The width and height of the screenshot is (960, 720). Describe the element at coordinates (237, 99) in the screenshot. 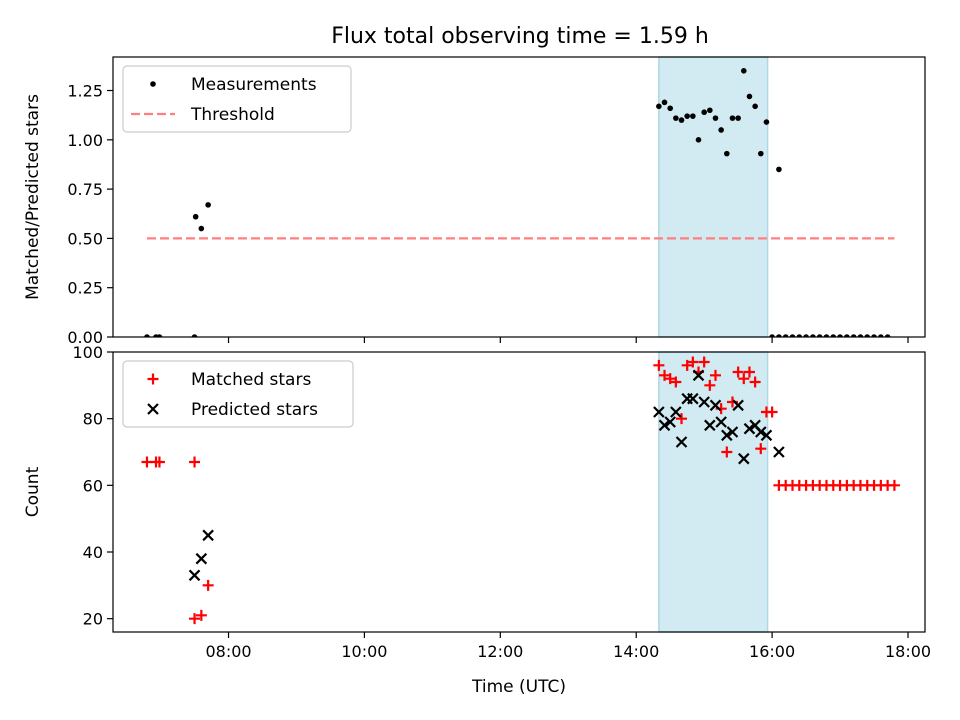

I see `legend: Measurements Threshold` at that location.